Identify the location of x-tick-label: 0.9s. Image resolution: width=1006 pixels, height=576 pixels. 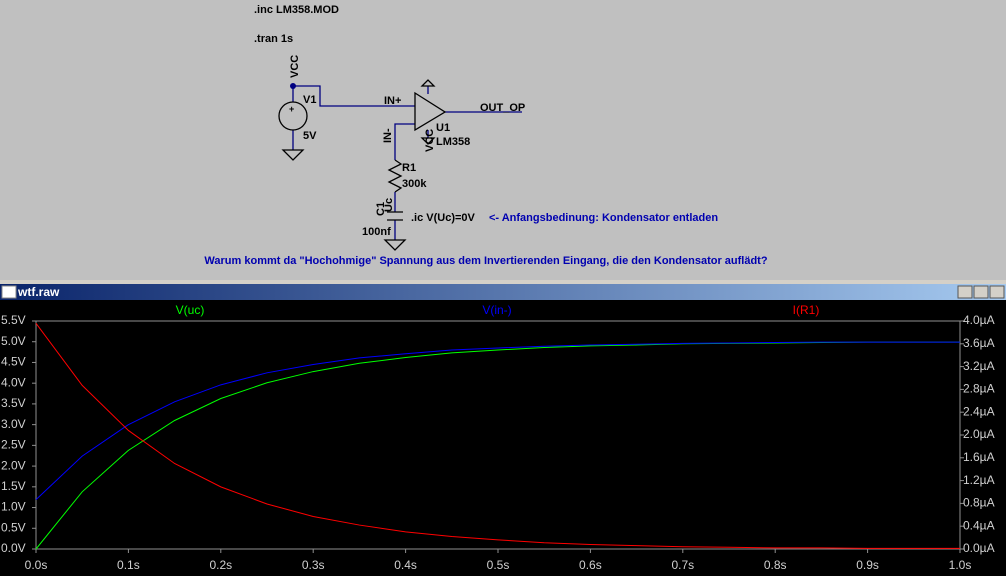
(867, 565).